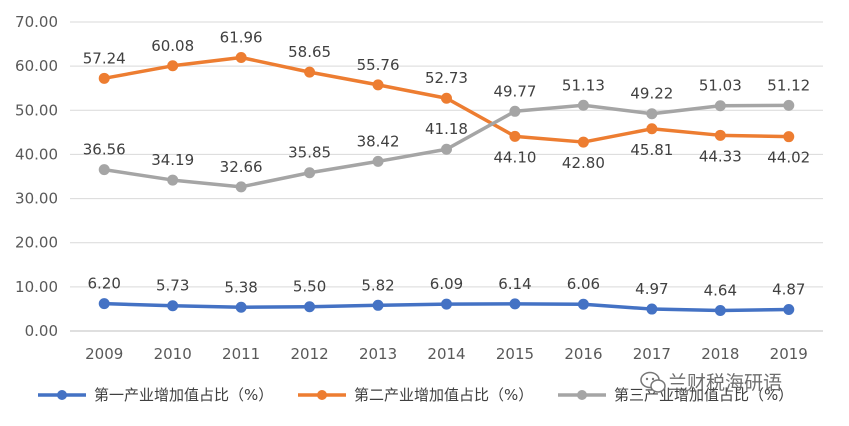 The height and width of the screenshot is (426, 849). Describe the element at coordinates (36, 243) in the screenshot. I see `y-tick-label: 20.00` at that location.